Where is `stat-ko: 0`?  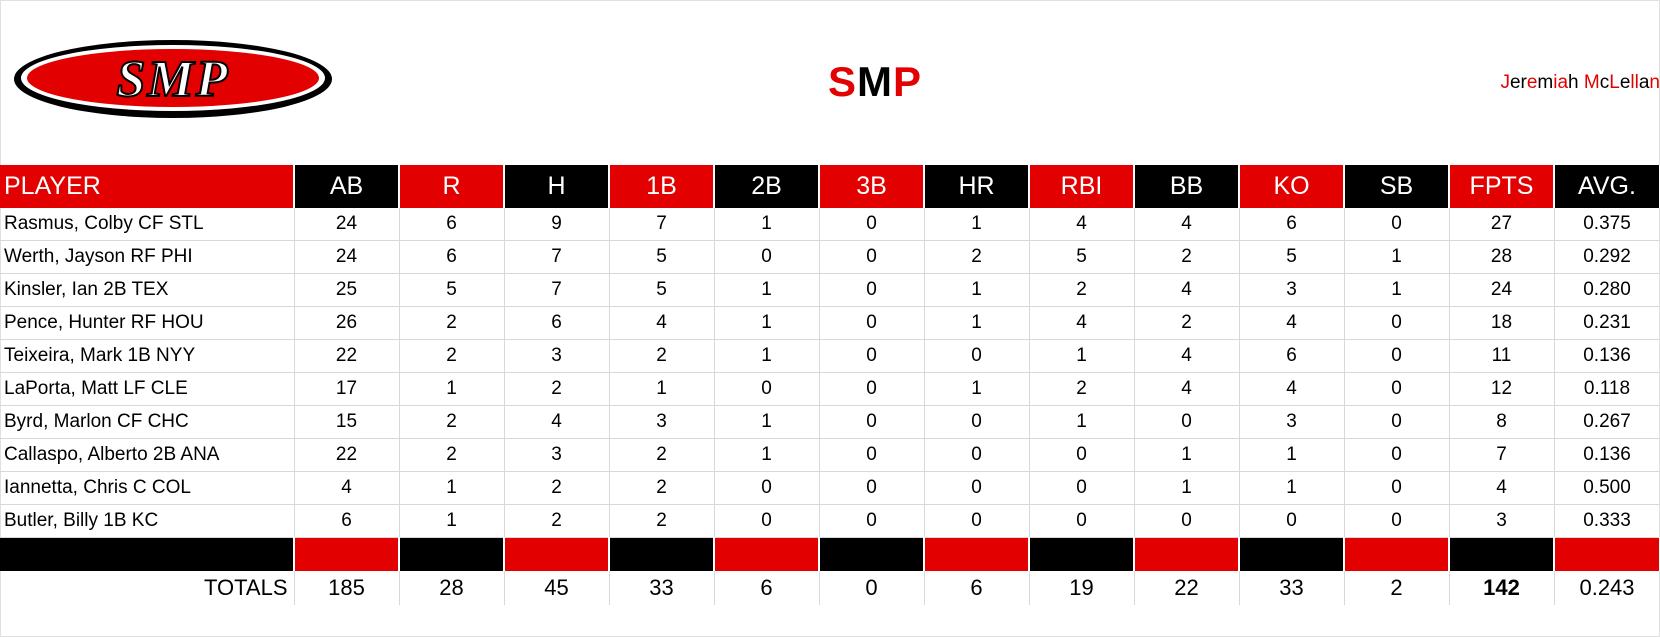 stat-ko: 0 is located at coordinates (1292, 521).